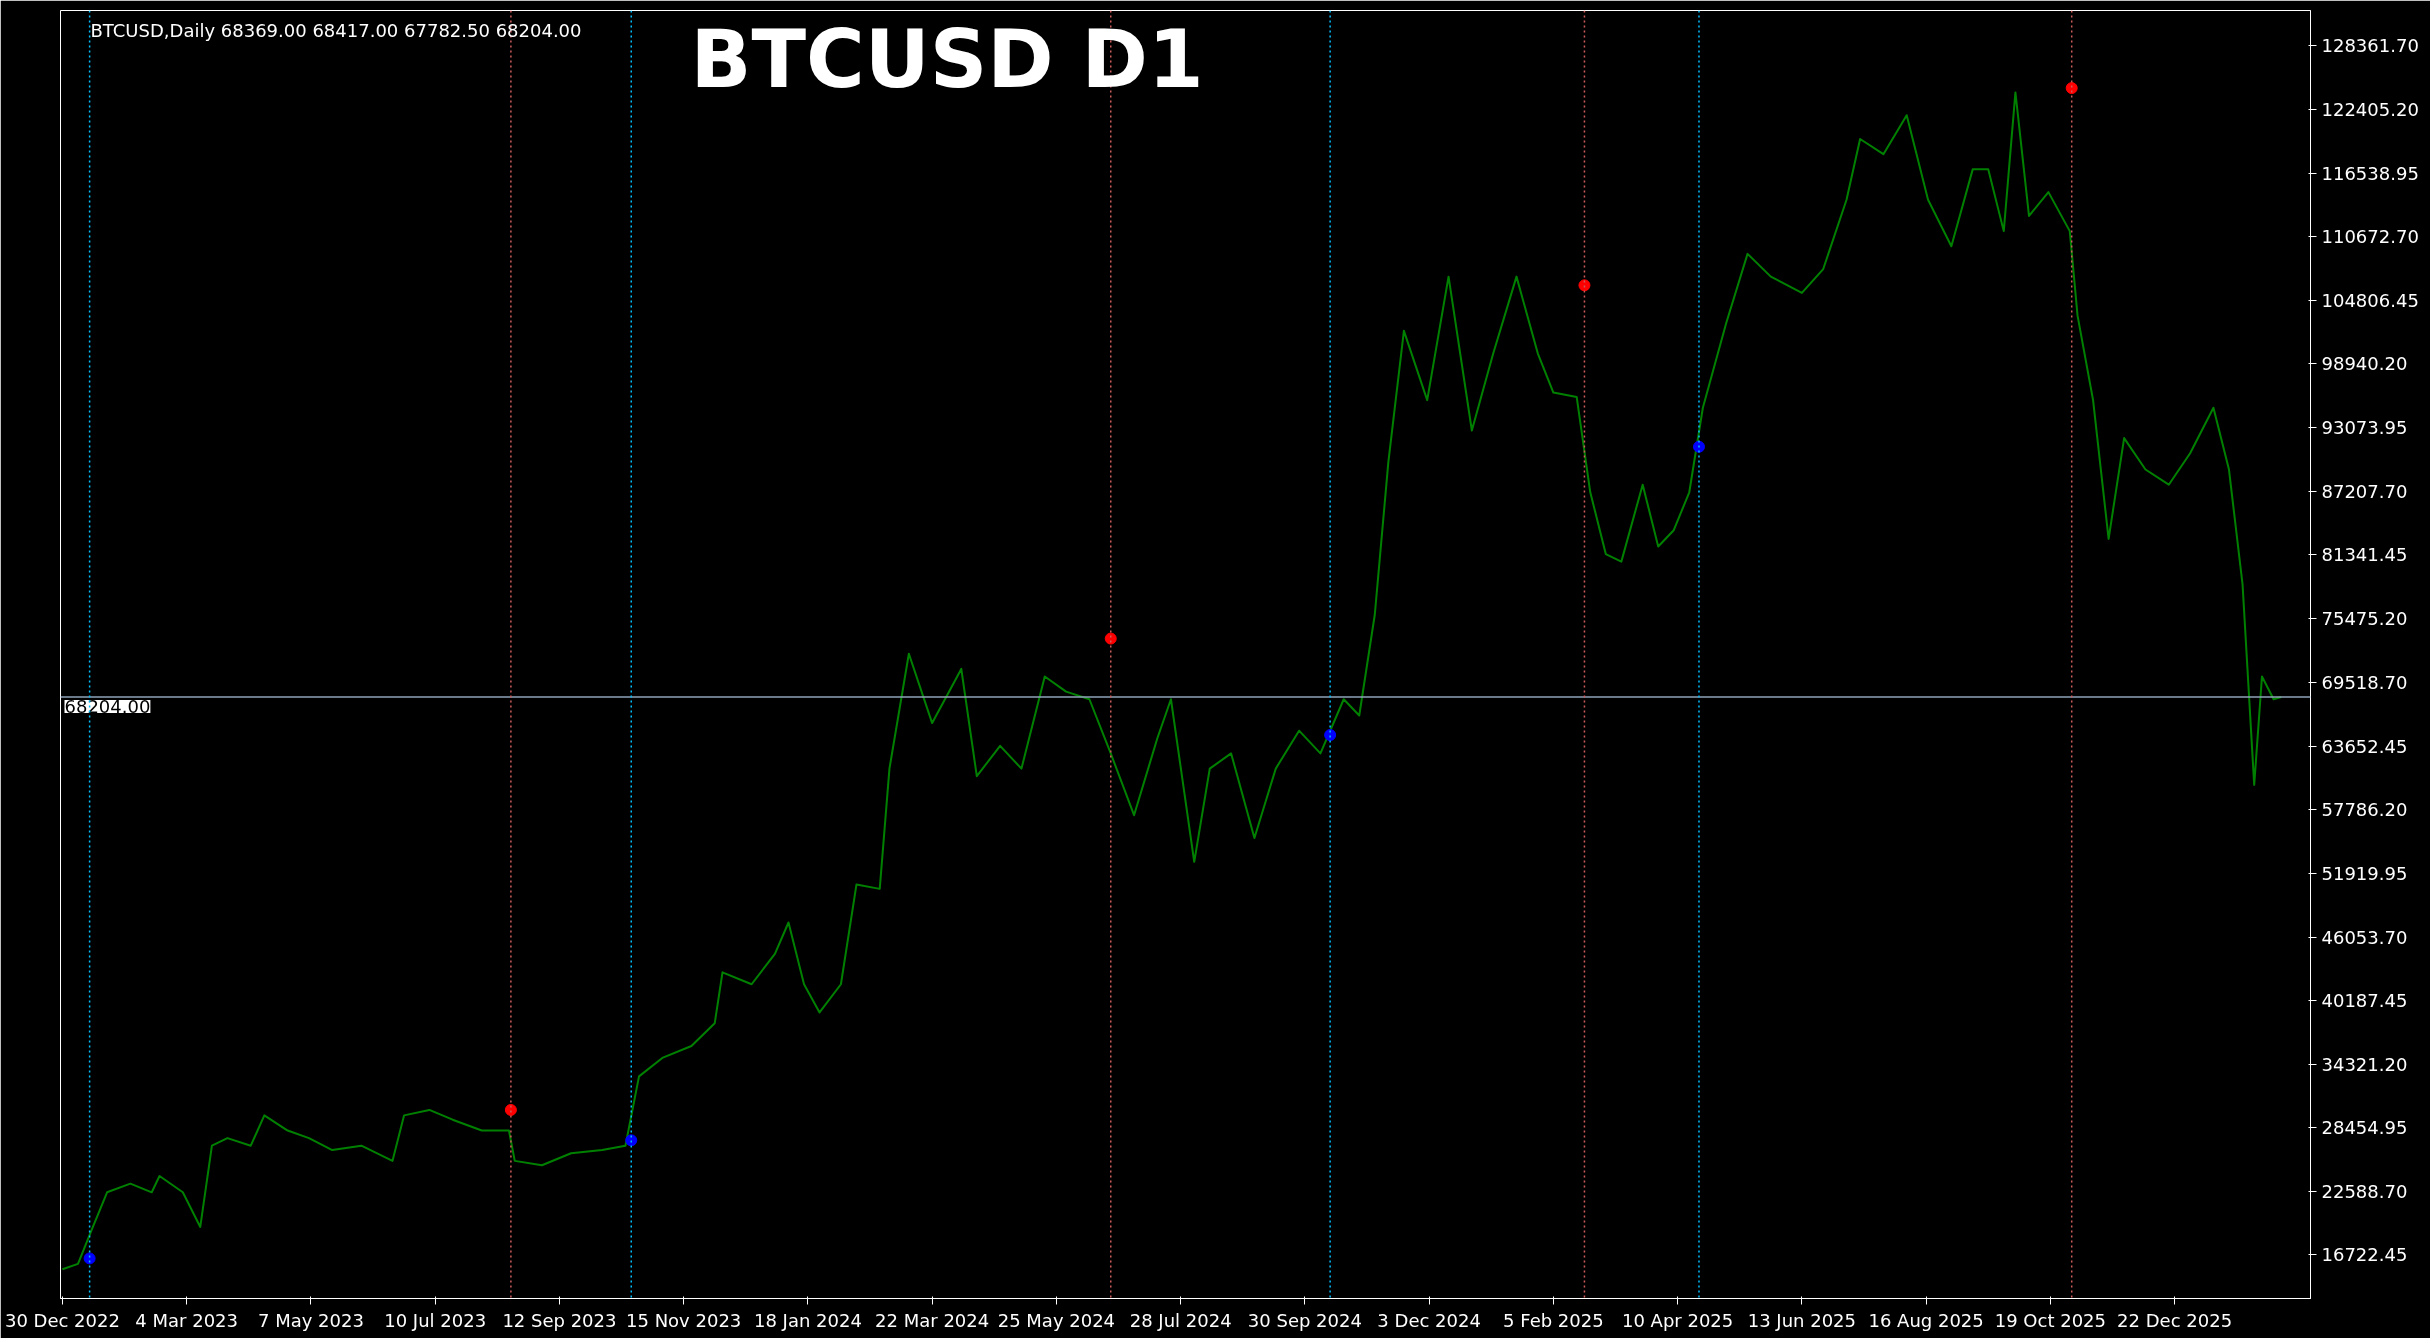  What do you see at coordinates (2364, 683) in the screenshot?
I see `y-tick-label: 69518.70` at bounding box center [2364, 683].